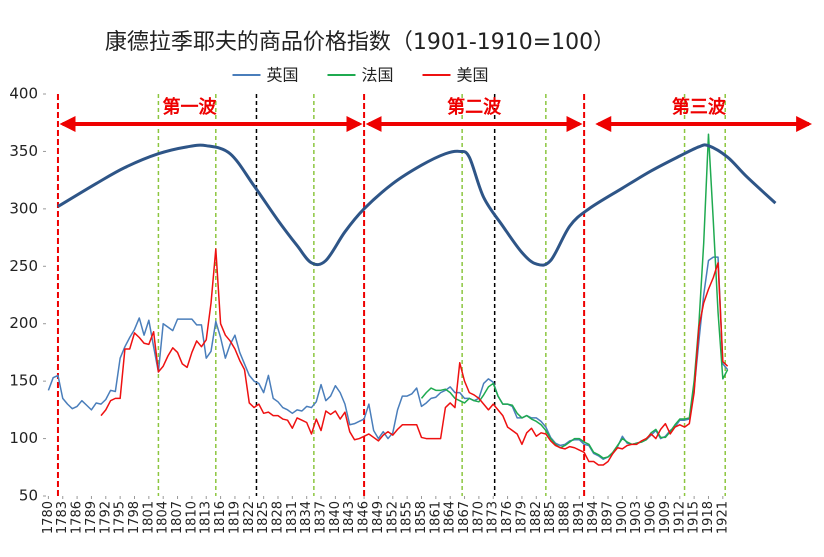 This screenshot has width=824, height=557. What do you see at coordinates (206, 517) in the screenshot?
I see `x-tick-label: 1813` at bounding box center [206, 517].